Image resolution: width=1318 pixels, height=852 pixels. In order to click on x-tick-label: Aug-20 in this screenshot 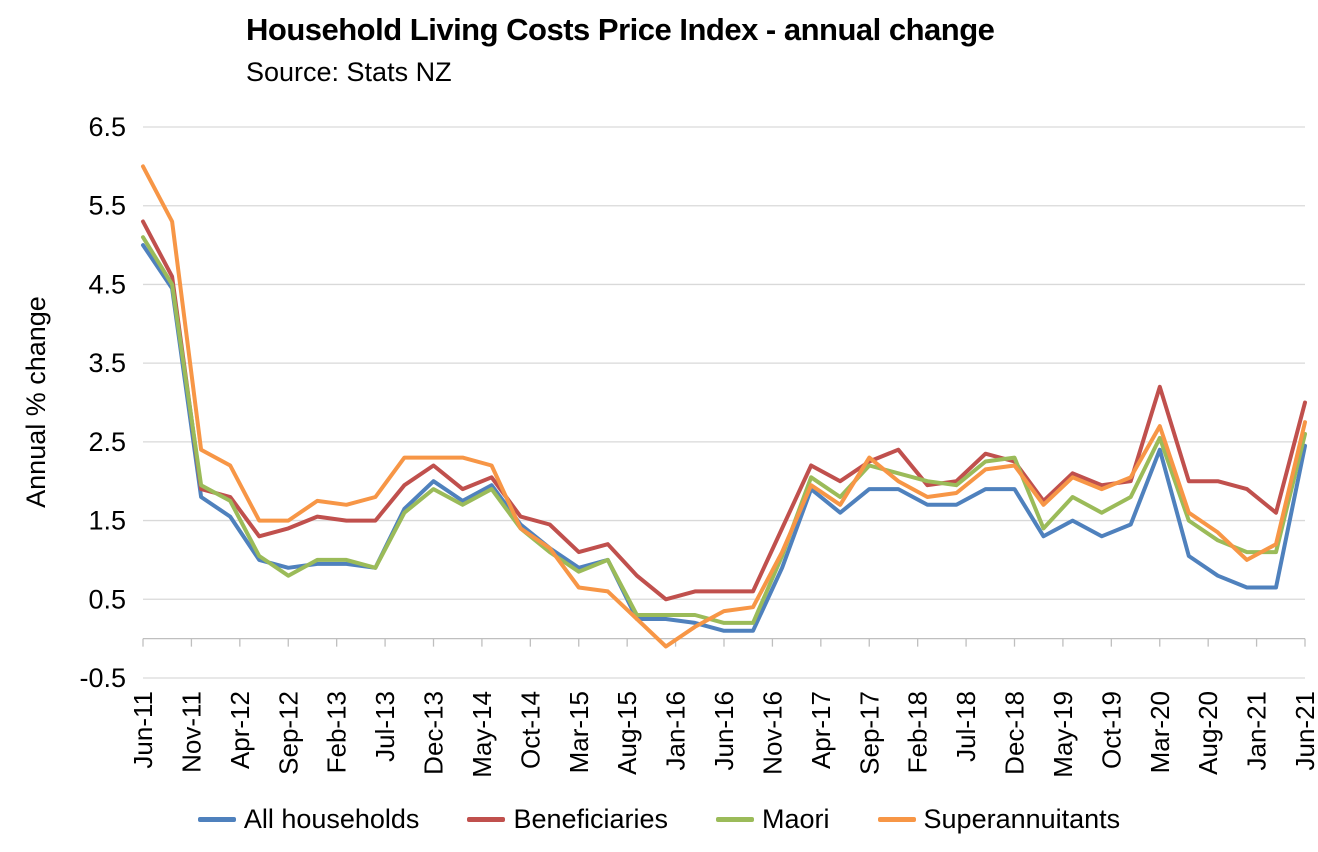, I will do `click(1208, 733)`.